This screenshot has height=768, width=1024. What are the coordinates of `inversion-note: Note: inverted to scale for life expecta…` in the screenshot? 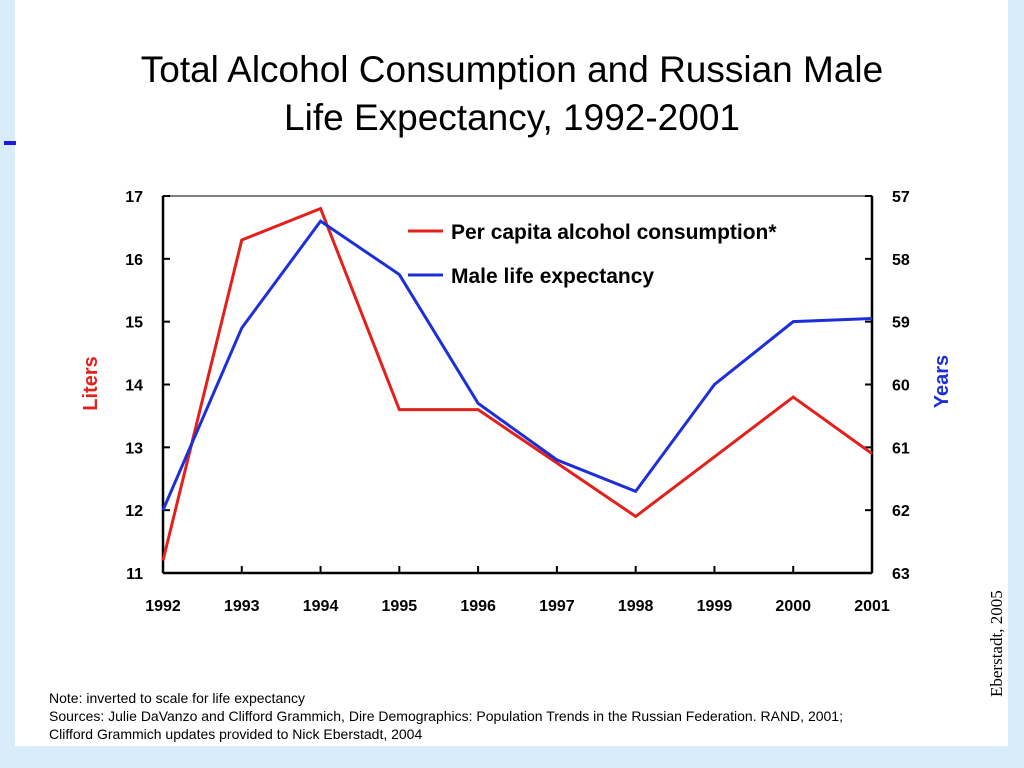 It's located at (177, 698).